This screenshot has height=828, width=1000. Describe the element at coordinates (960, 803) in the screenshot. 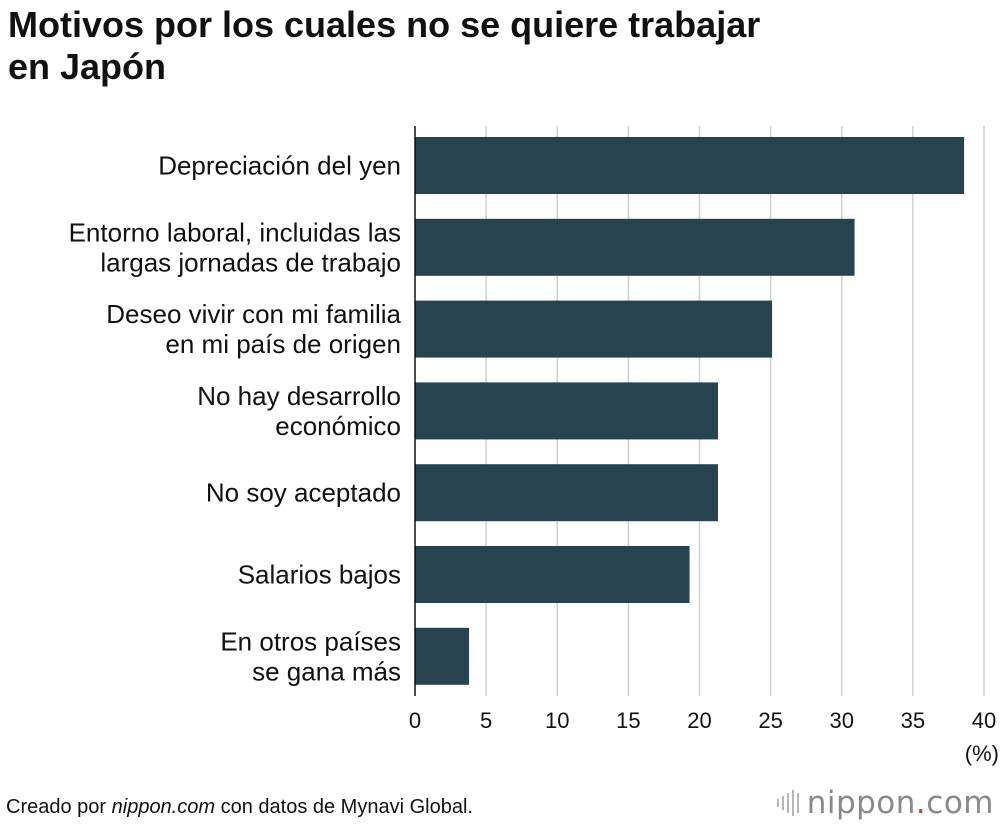

I see `logo-tld: com` at that location.